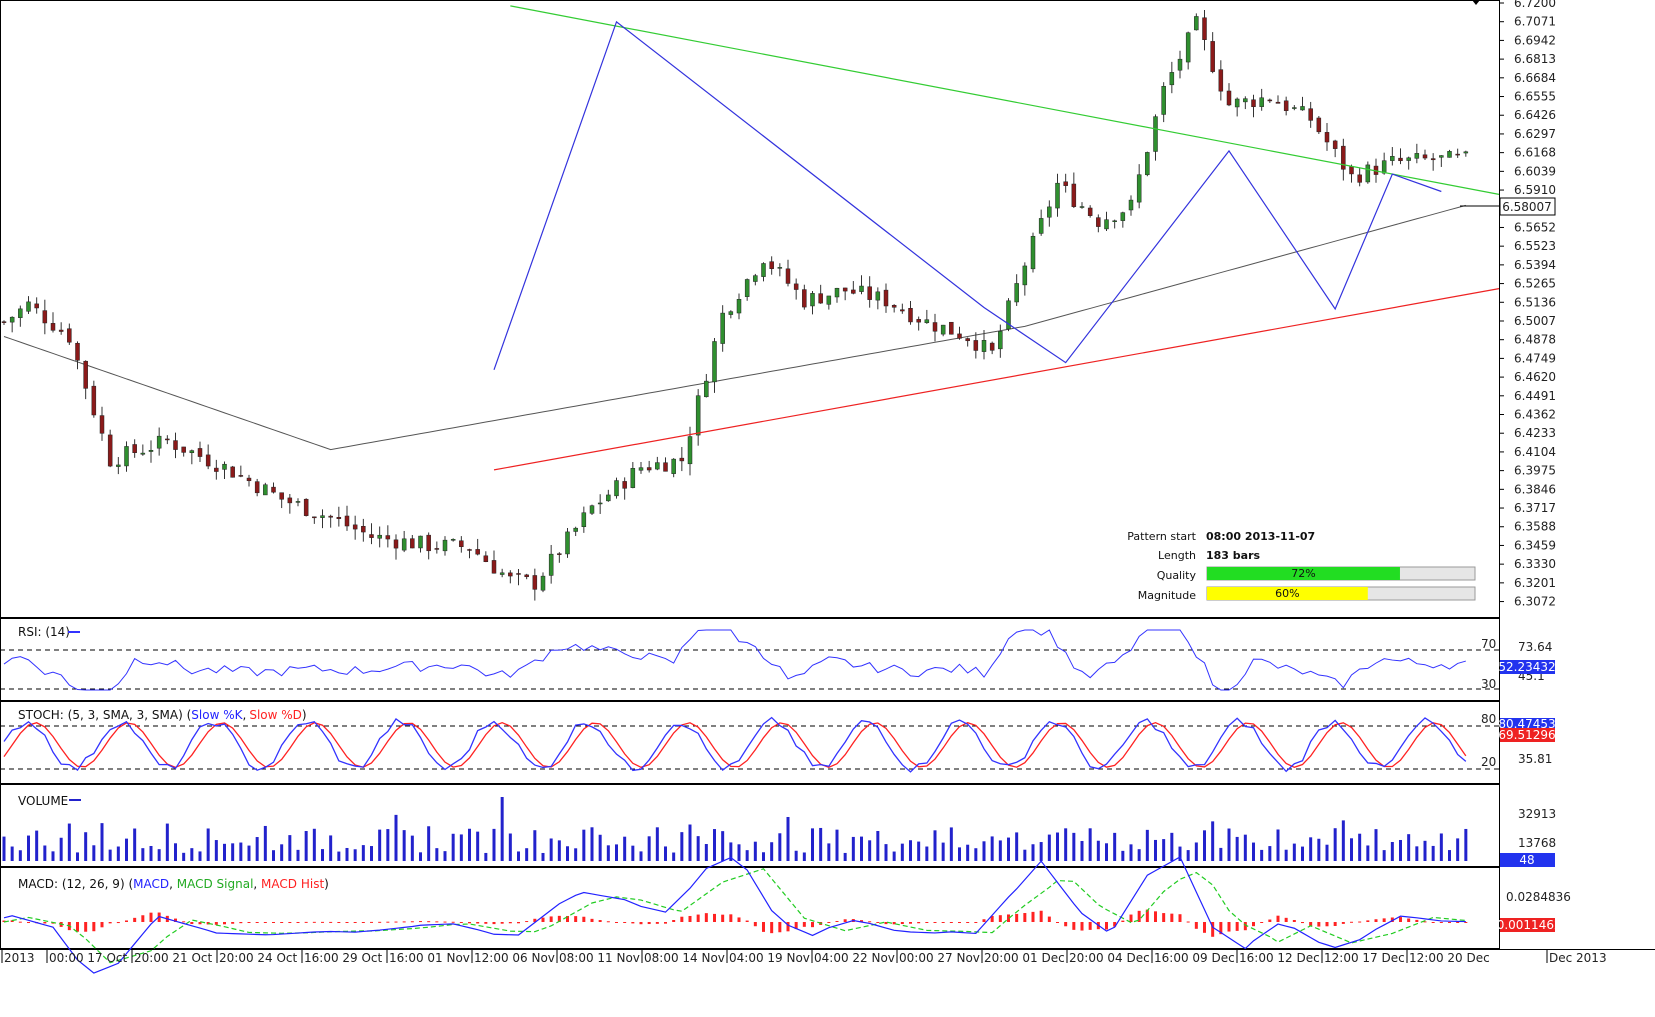 This screenshot has height=1017, width=1655. What do you see at coordinates (1287, 593) in the screenshot?
I see `magnitude-bar-fill` at bounding box center [1287, 593].